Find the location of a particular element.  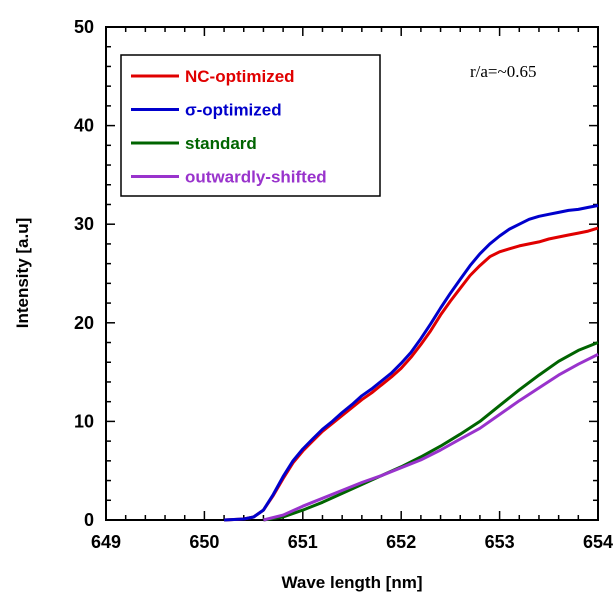

y-tick-label: 10 is located at coordinates (84, 421).